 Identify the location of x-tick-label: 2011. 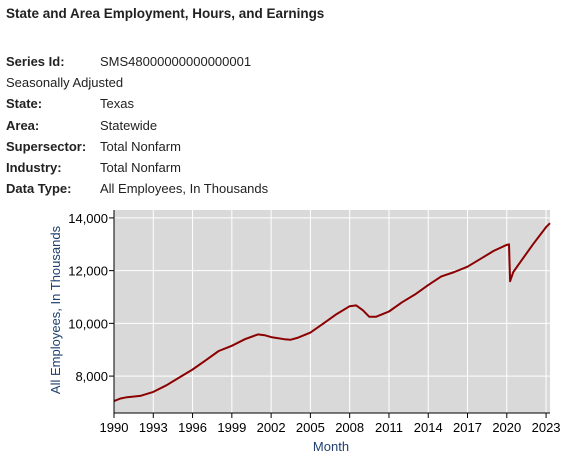
(389, 427).